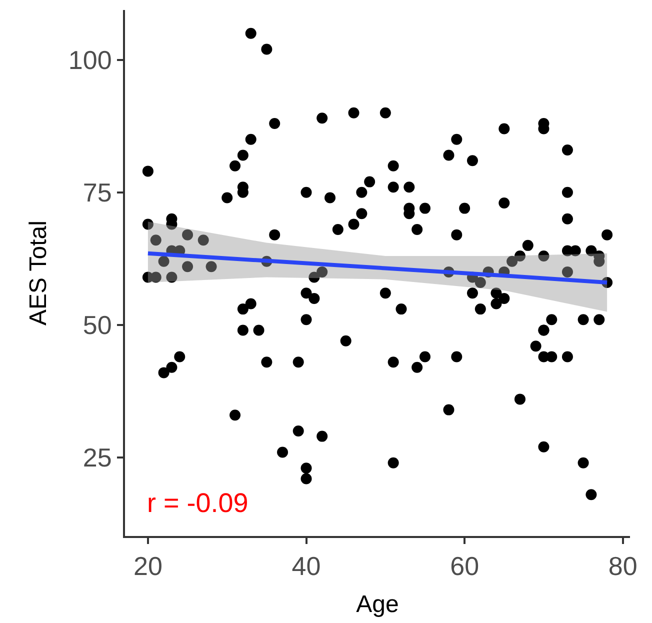  What do you see at coordinates (377, 604) in the screenshot?
I see `x-axis-title: Age` at bounding box center [377, 604].